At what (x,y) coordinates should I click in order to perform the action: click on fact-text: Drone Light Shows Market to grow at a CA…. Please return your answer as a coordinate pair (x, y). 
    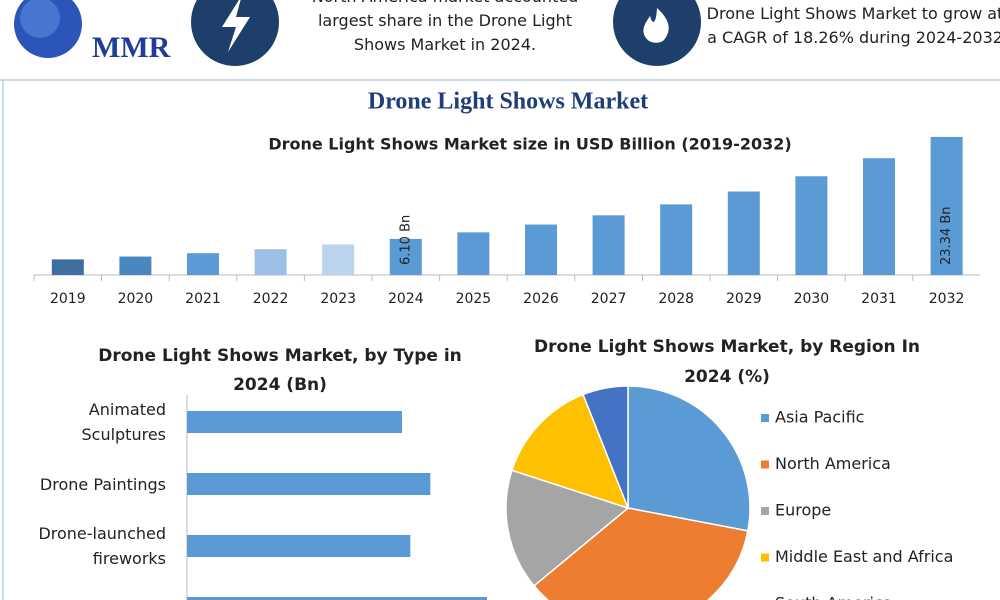
    Looking at the image, I should click on (853, 25).